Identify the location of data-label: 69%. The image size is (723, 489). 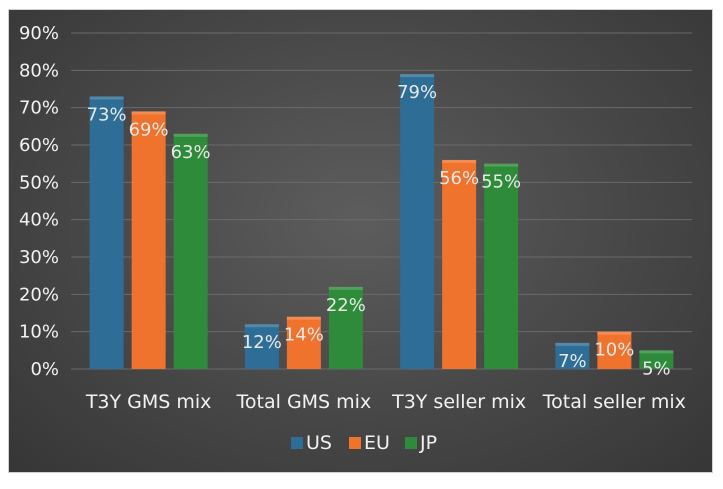
(149, 129).